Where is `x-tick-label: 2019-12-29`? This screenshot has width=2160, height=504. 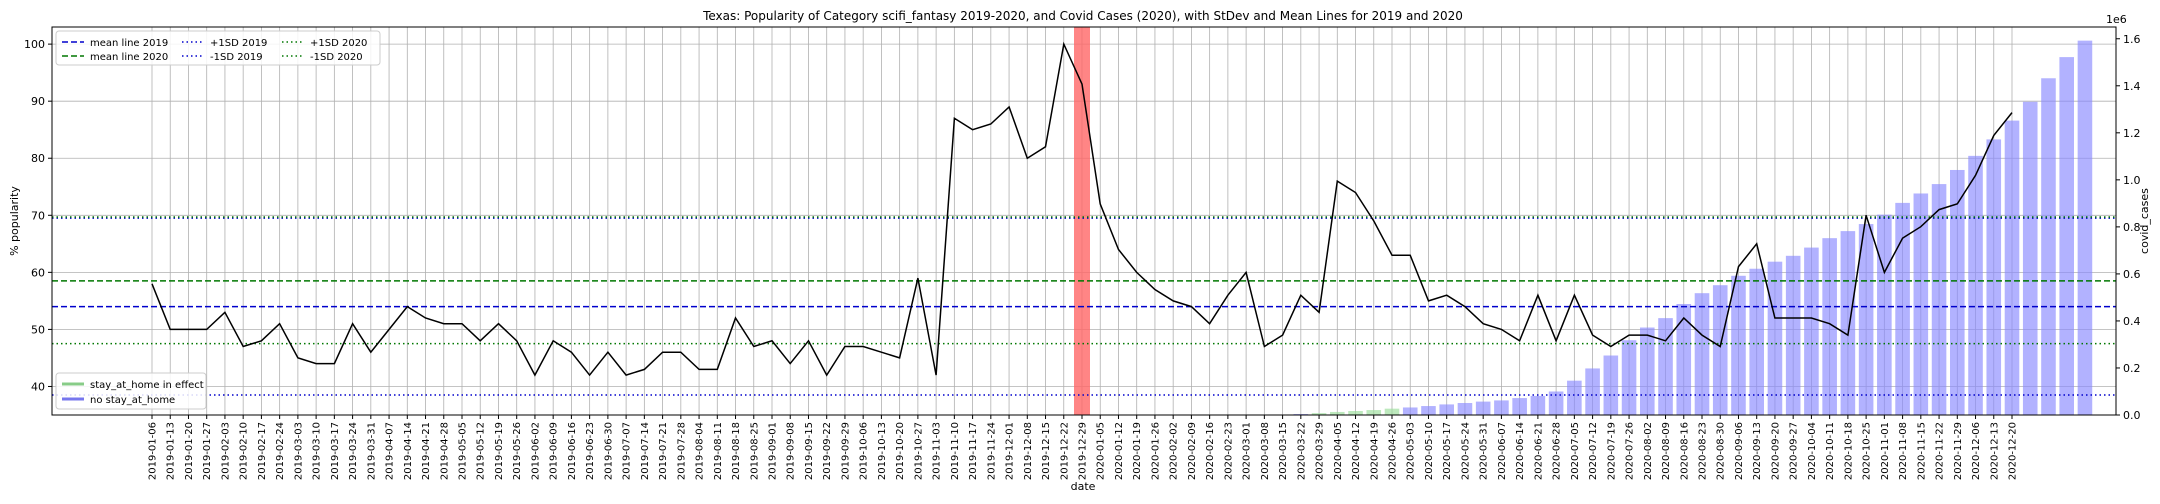
x-tick-label: 2019-12-29 is located at coordinates (1083, 451).